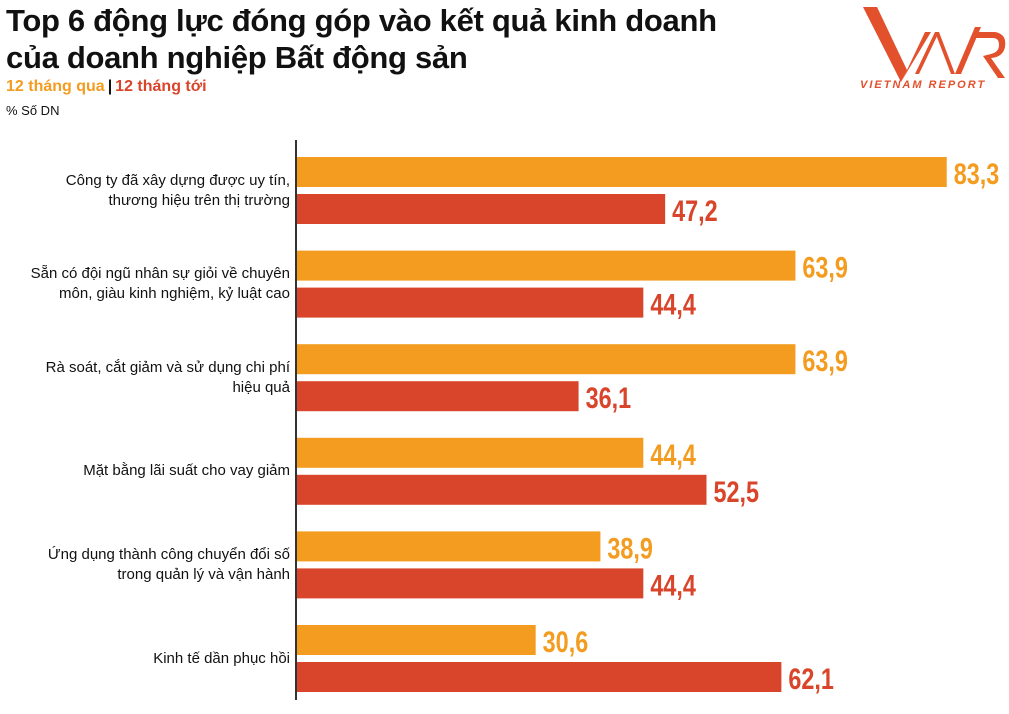 This screenshot has height=714, width=1009. I want to click on value-label: 83,3, so click(977, 173).